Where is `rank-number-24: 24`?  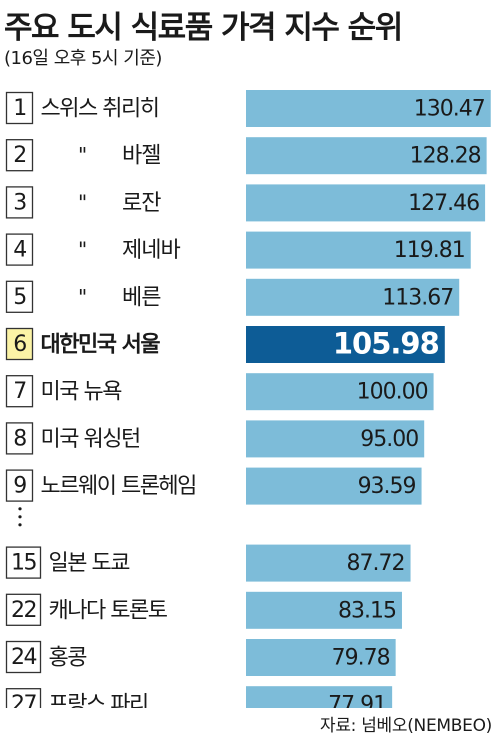
rank-number-24: 24 is located at coordinates (23, 657).